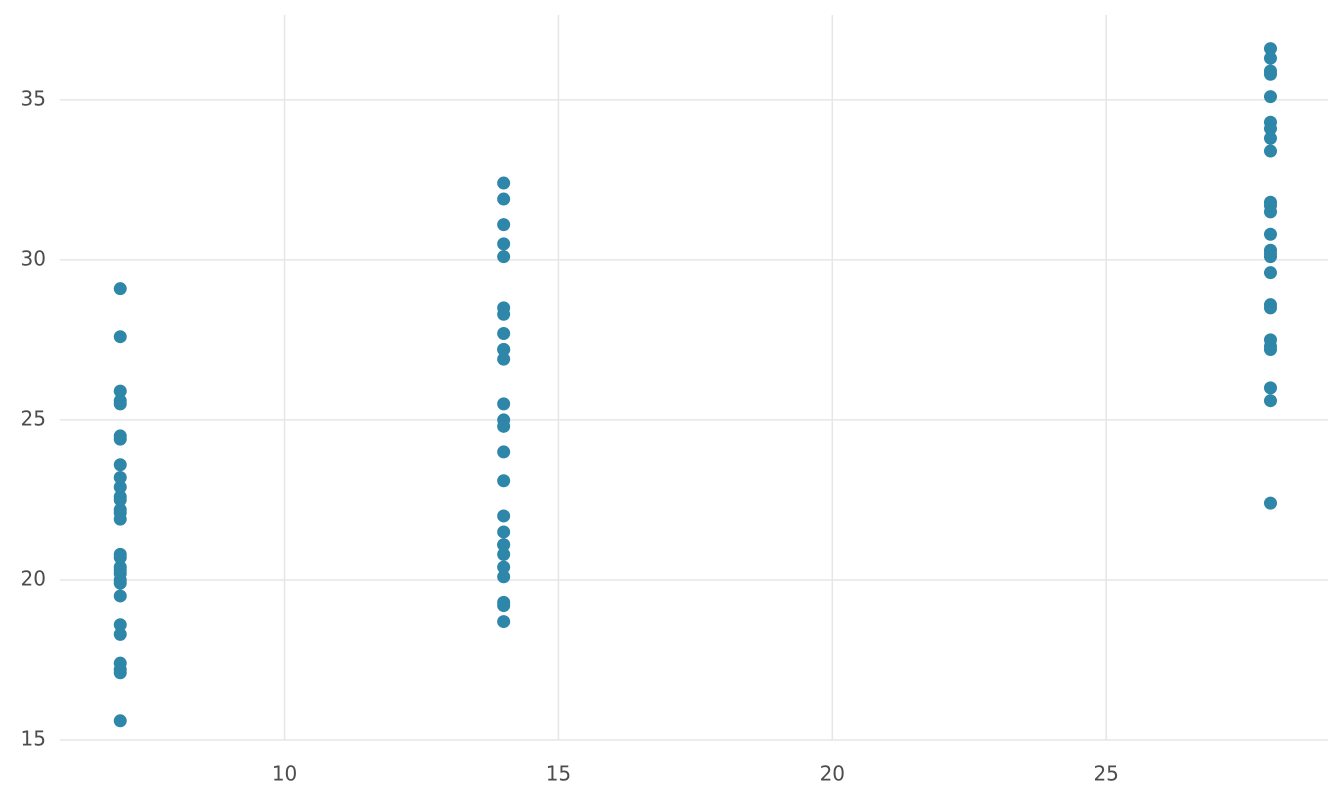 Image resolution: width=1344 pixels, height=806 pixels. Describe the element at coordinates (284, 774) in the screenshot. I see `x-tick-label: 10` at that location.